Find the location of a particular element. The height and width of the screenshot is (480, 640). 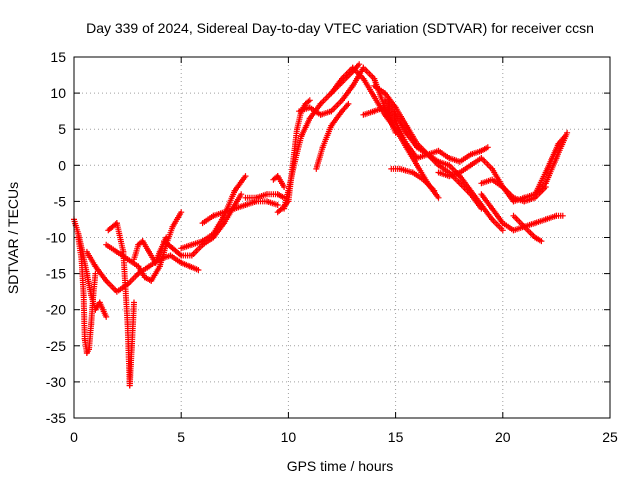

y-tick-label: -25 is located at coordinates (56, 346).